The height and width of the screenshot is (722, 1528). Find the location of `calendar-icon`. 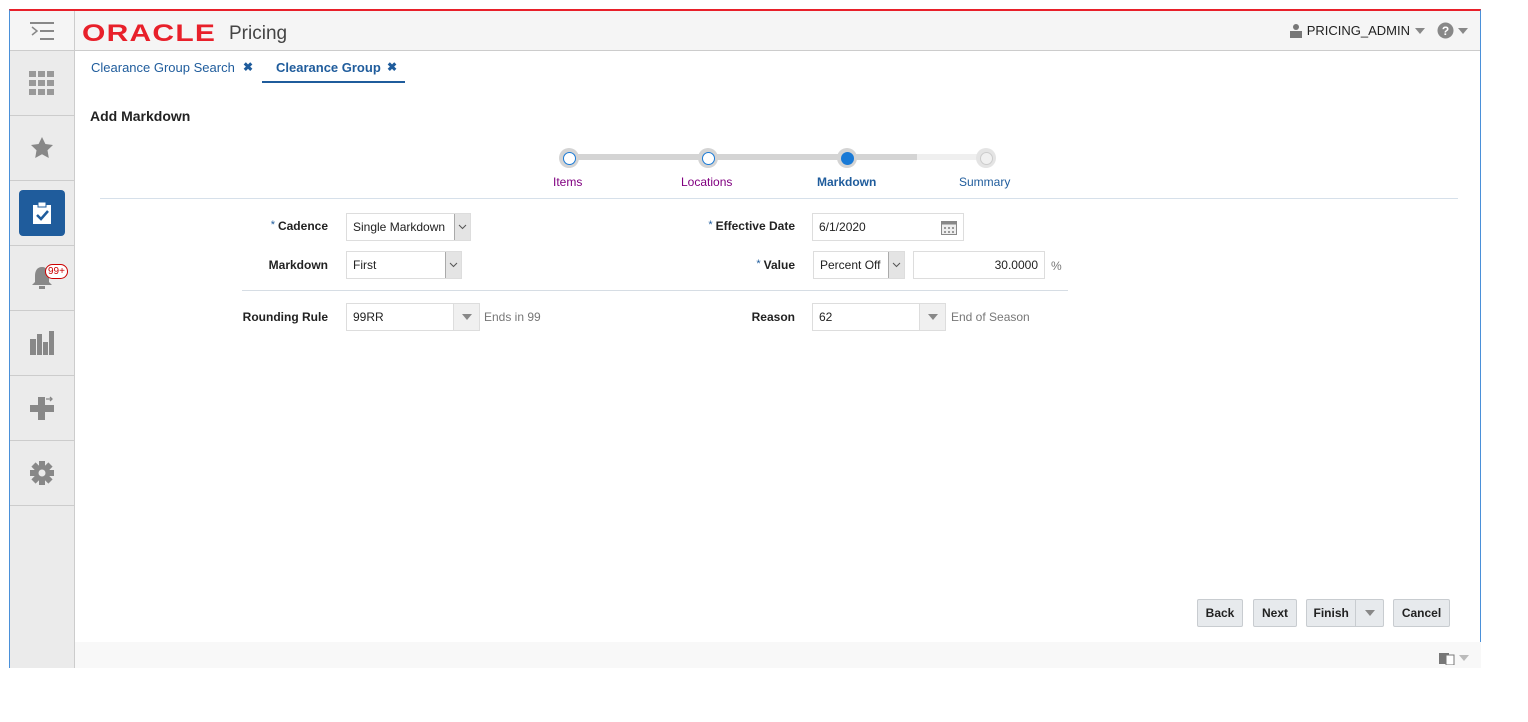

calendar-icon is located at coordinates (949, 227).